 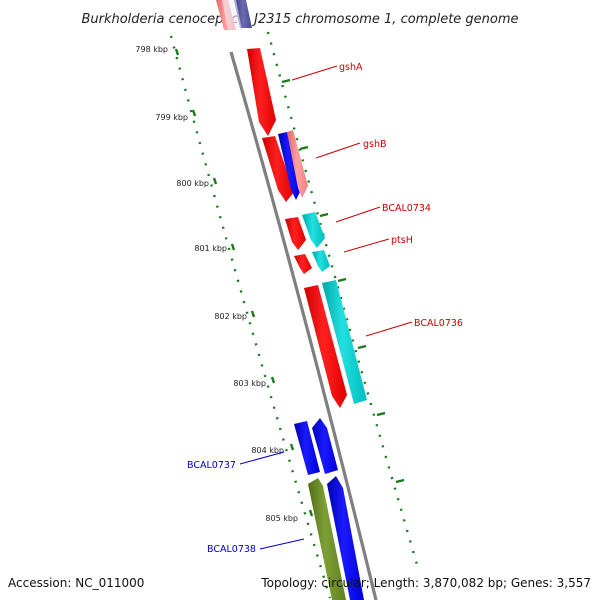 I want to click on gene-label-BCAL0736: BCAL0736, so click(x=438, y=323).